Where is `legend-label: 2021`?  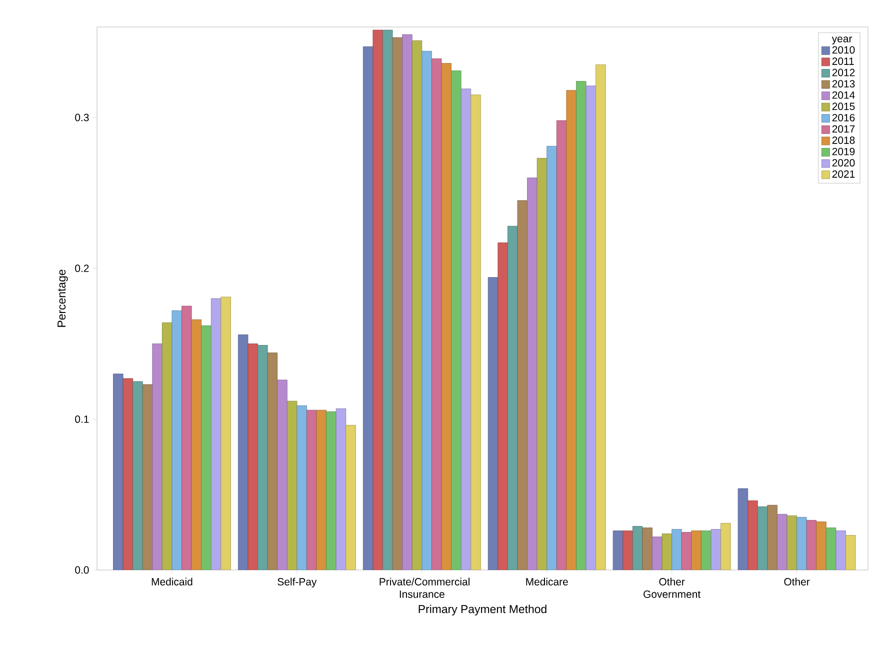 legend-label: 2021 is located at coordinates (843, 174).